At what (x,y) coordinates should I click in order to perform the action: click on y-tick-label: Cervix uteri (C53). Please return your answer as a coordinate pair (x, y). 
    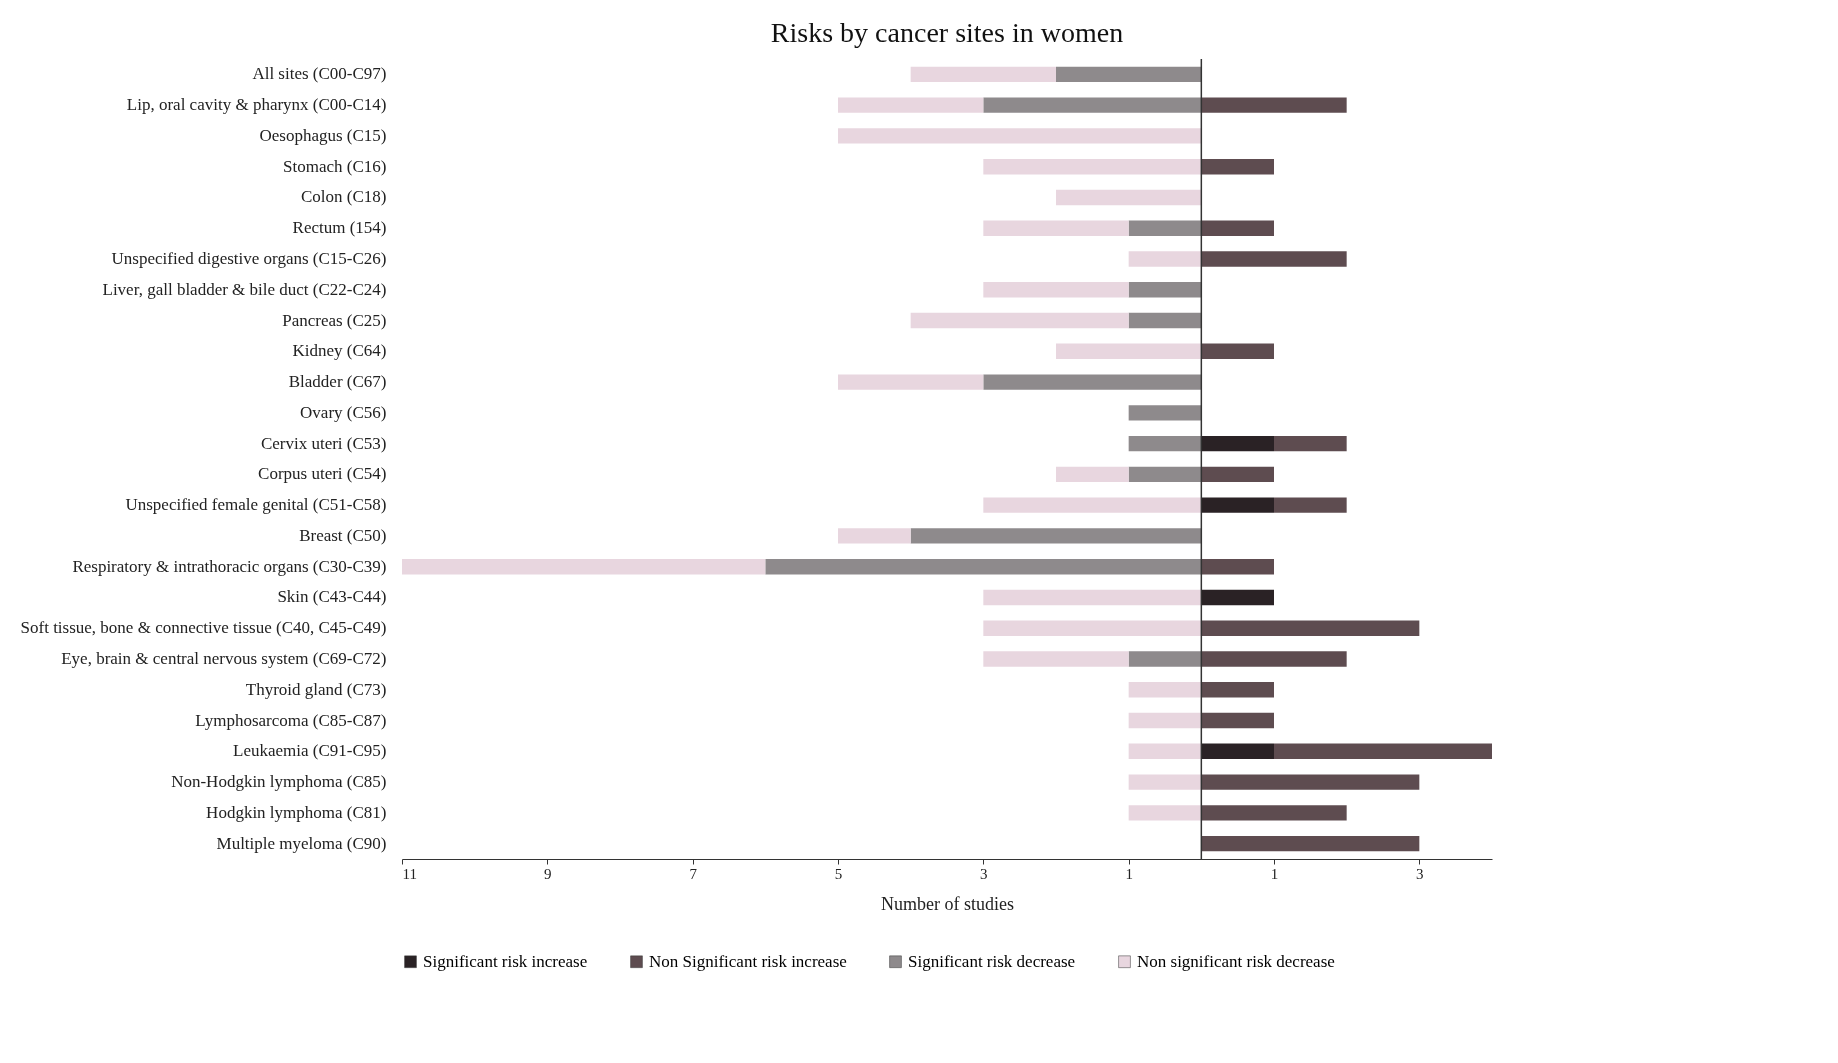
    Looking at the image, I should click on (323, 443).